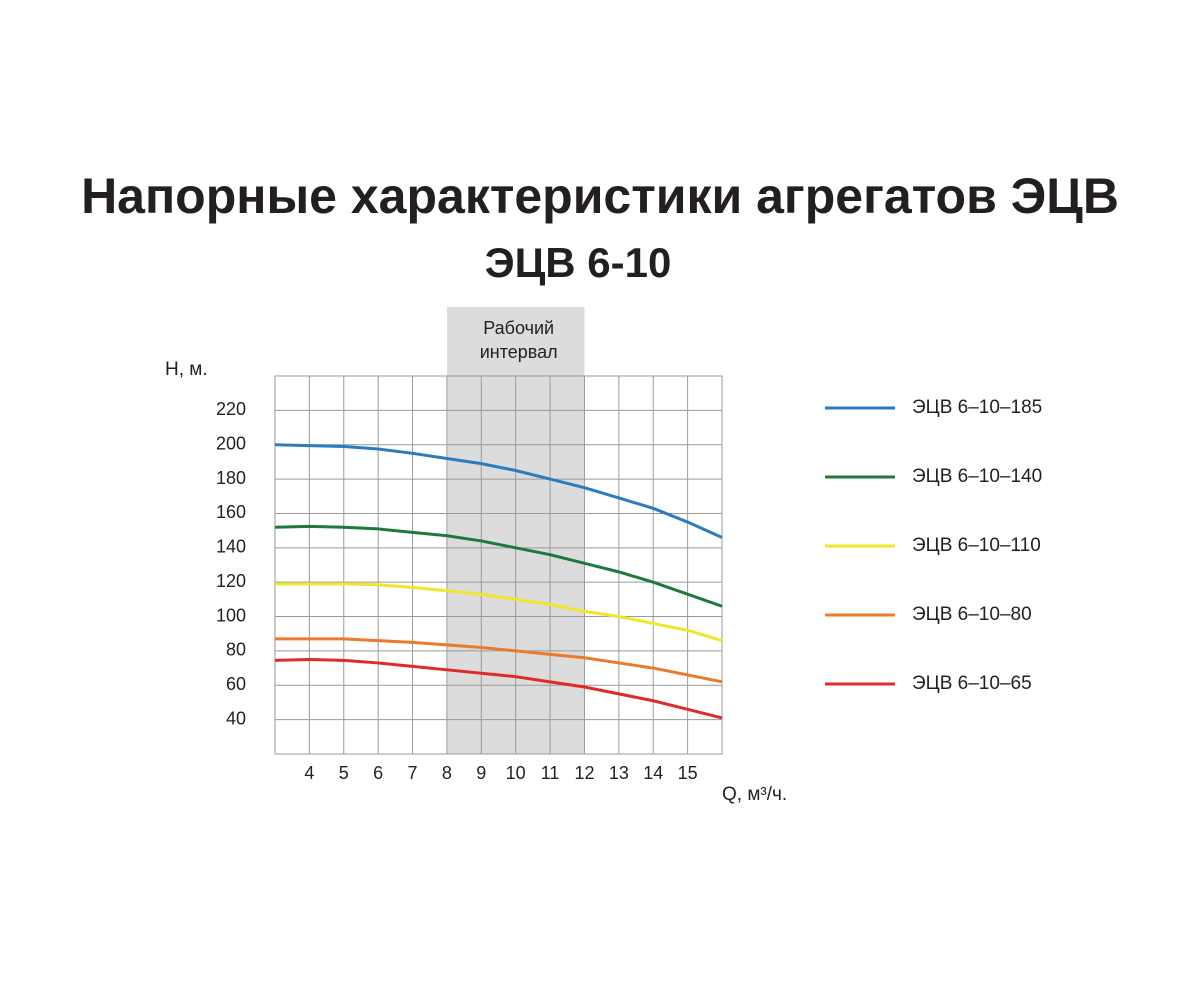 The height and width of the screenshot is (982, 1200). What do you see at coordinates (518, 328) in the screenshot?
I see `annotation-text: Рабочий` at bounding box center [518, 328].